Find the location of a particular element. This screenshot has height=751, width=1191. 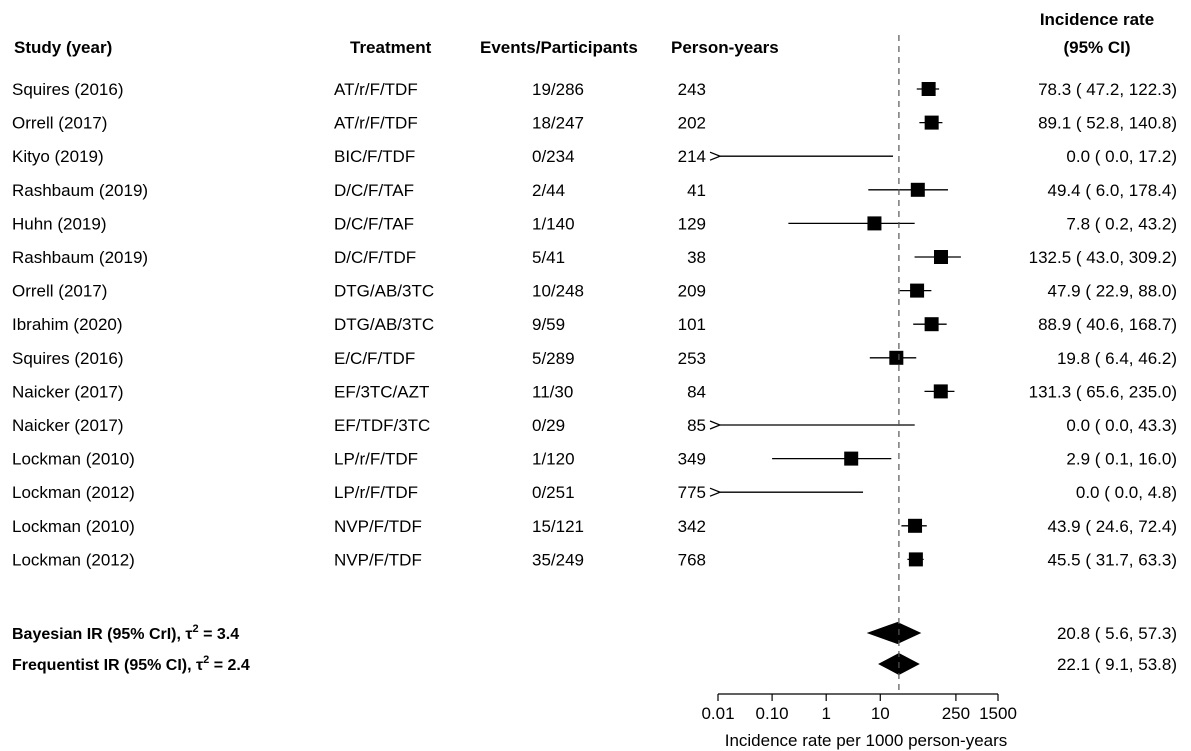

ci-text-label: 88.9 ( 40.6, 168.7) is located at coordinates (1107, 324).